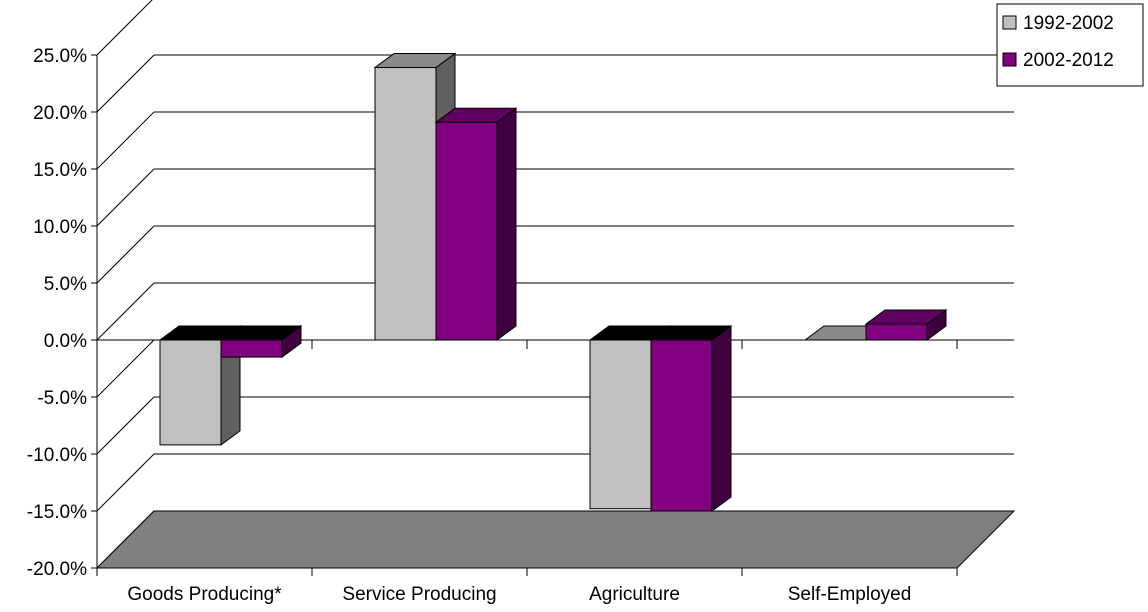 This screenshot has height=612, width=1148. I want to click on y-tick-label: 15.0%, so click(60, 170).